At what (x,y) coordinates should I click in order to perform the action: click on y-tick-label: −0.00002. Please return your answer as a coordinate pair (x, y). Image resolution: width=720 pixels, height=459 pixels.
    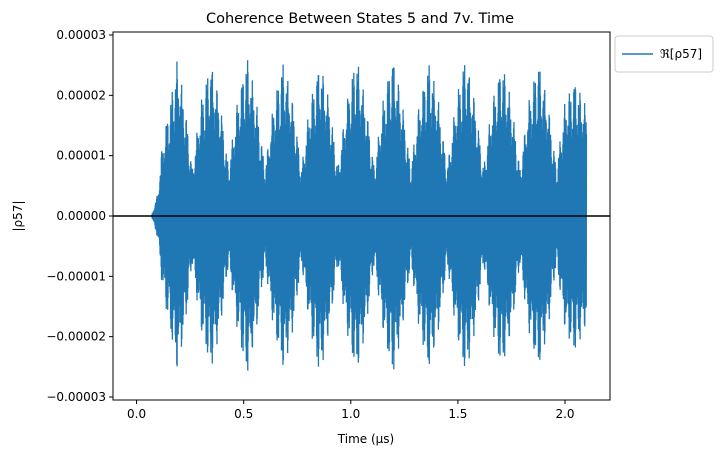
    Looking at the image, I should click on (76, 337).